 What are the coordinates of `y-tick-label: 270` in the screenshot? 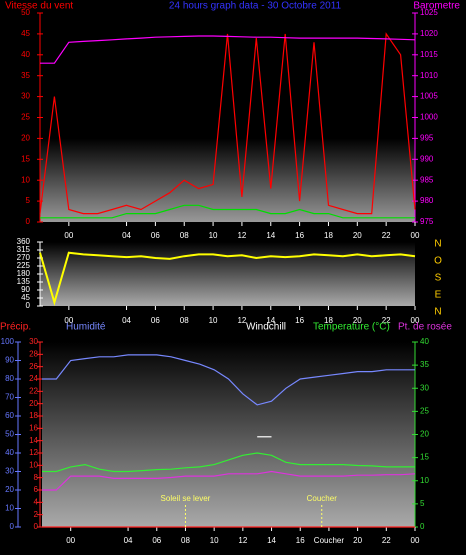 It's located at (24, 257).